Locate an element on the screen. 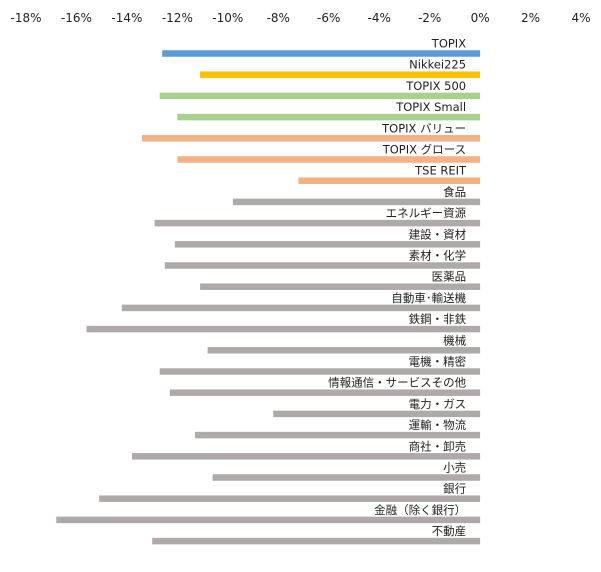  category-label: 医薬品 is located at coordinates (449, 277).